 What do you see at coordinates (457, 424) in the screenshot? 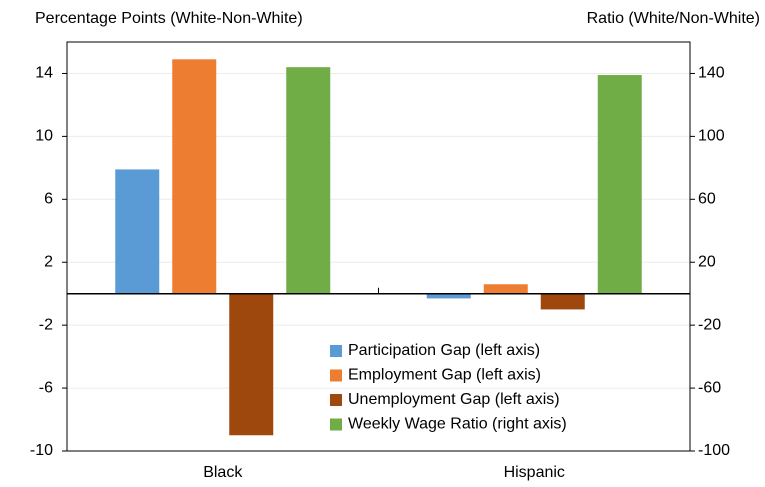
I see `legend-label: Weekly Wage Ratio (right axis)` at bounding box center [457, 424].